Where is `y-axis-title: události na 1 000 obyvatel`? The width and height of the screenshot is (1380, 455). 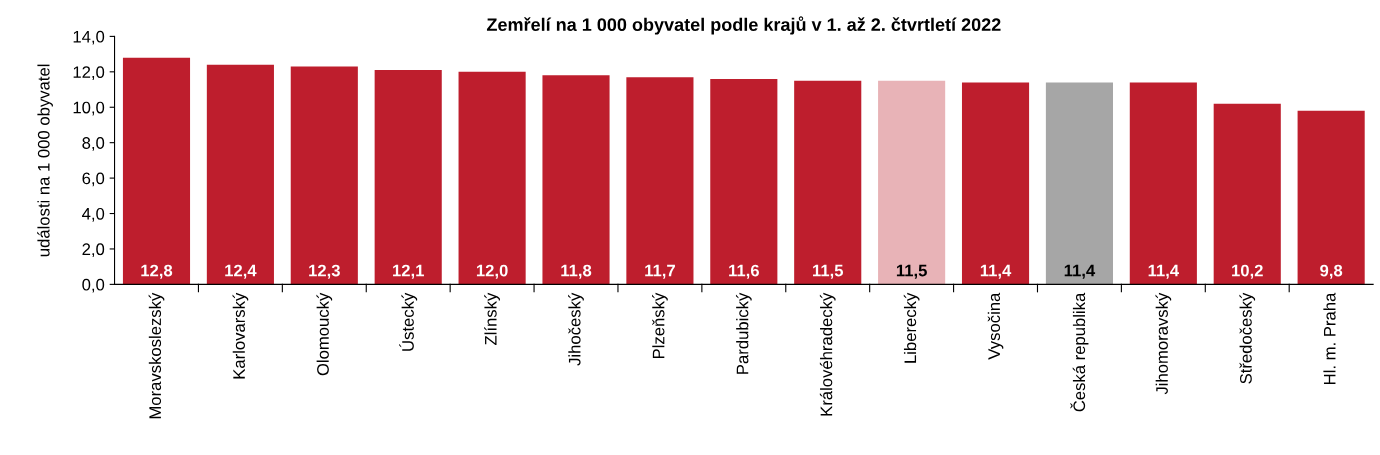 y-axis-title: události na 1 000 obyvatel is located at coordinates (45, 160).